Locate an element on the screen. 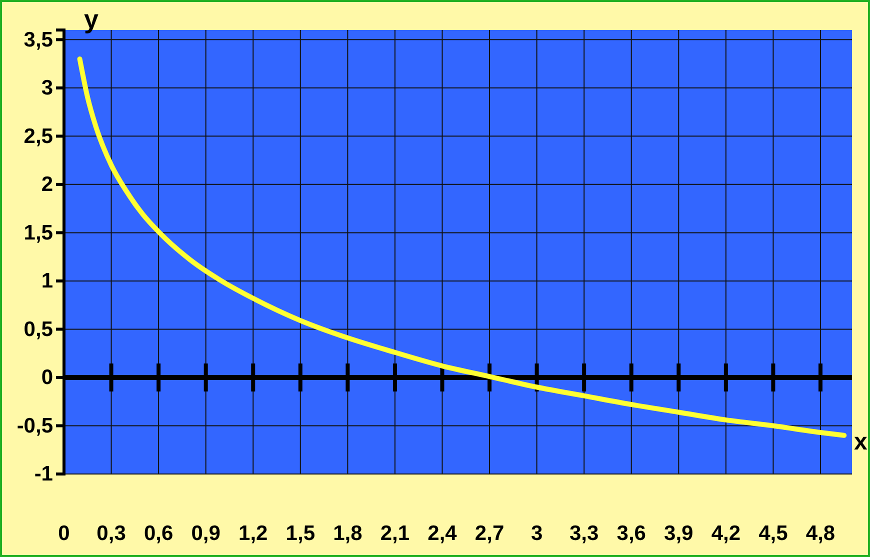 The height and width of the screenshot is (557, 870). x-tick-label: 4,2 is located at coordinates (726, 533).